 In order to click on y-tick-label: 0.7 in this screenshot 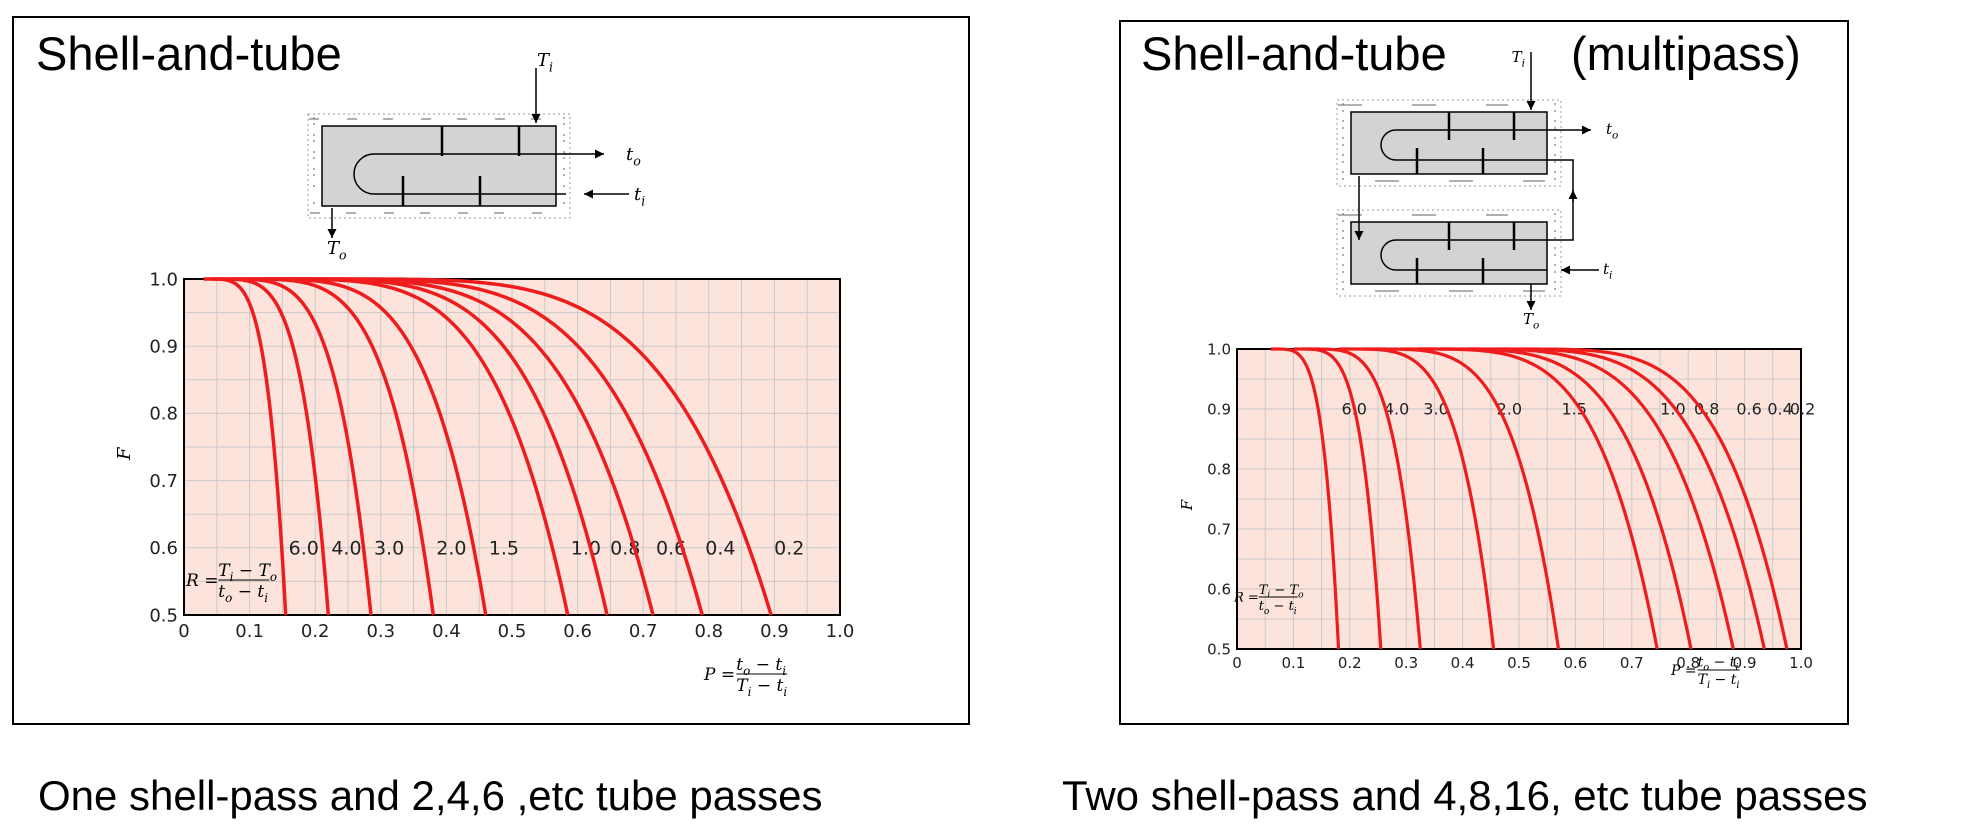, I will do `click(1219, 529)`.